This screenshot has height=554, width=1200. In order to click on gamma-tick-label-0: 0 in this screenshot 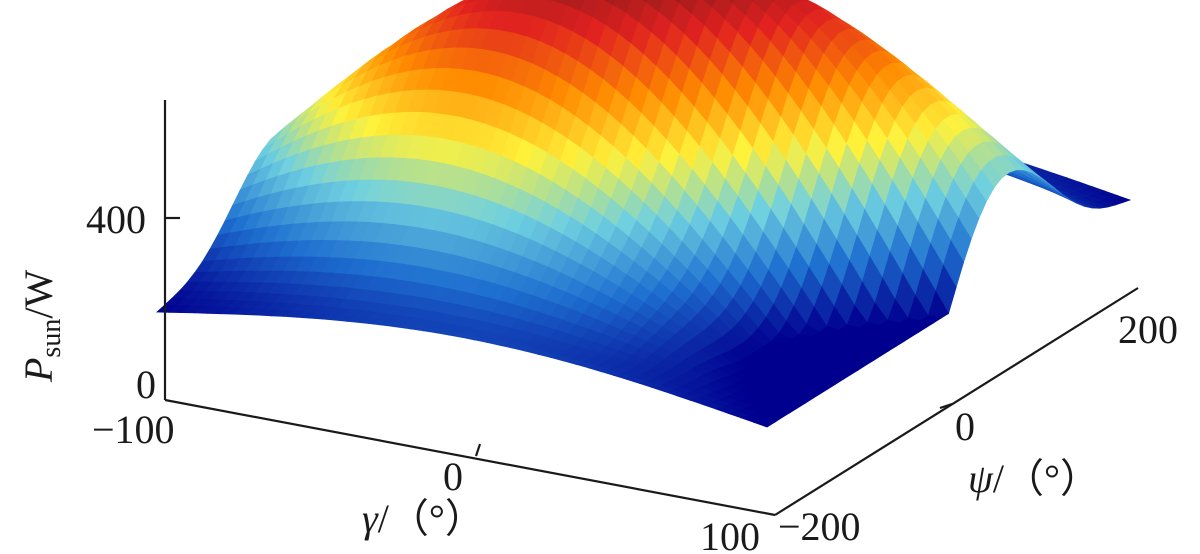, I will do `click(453, 476)`.